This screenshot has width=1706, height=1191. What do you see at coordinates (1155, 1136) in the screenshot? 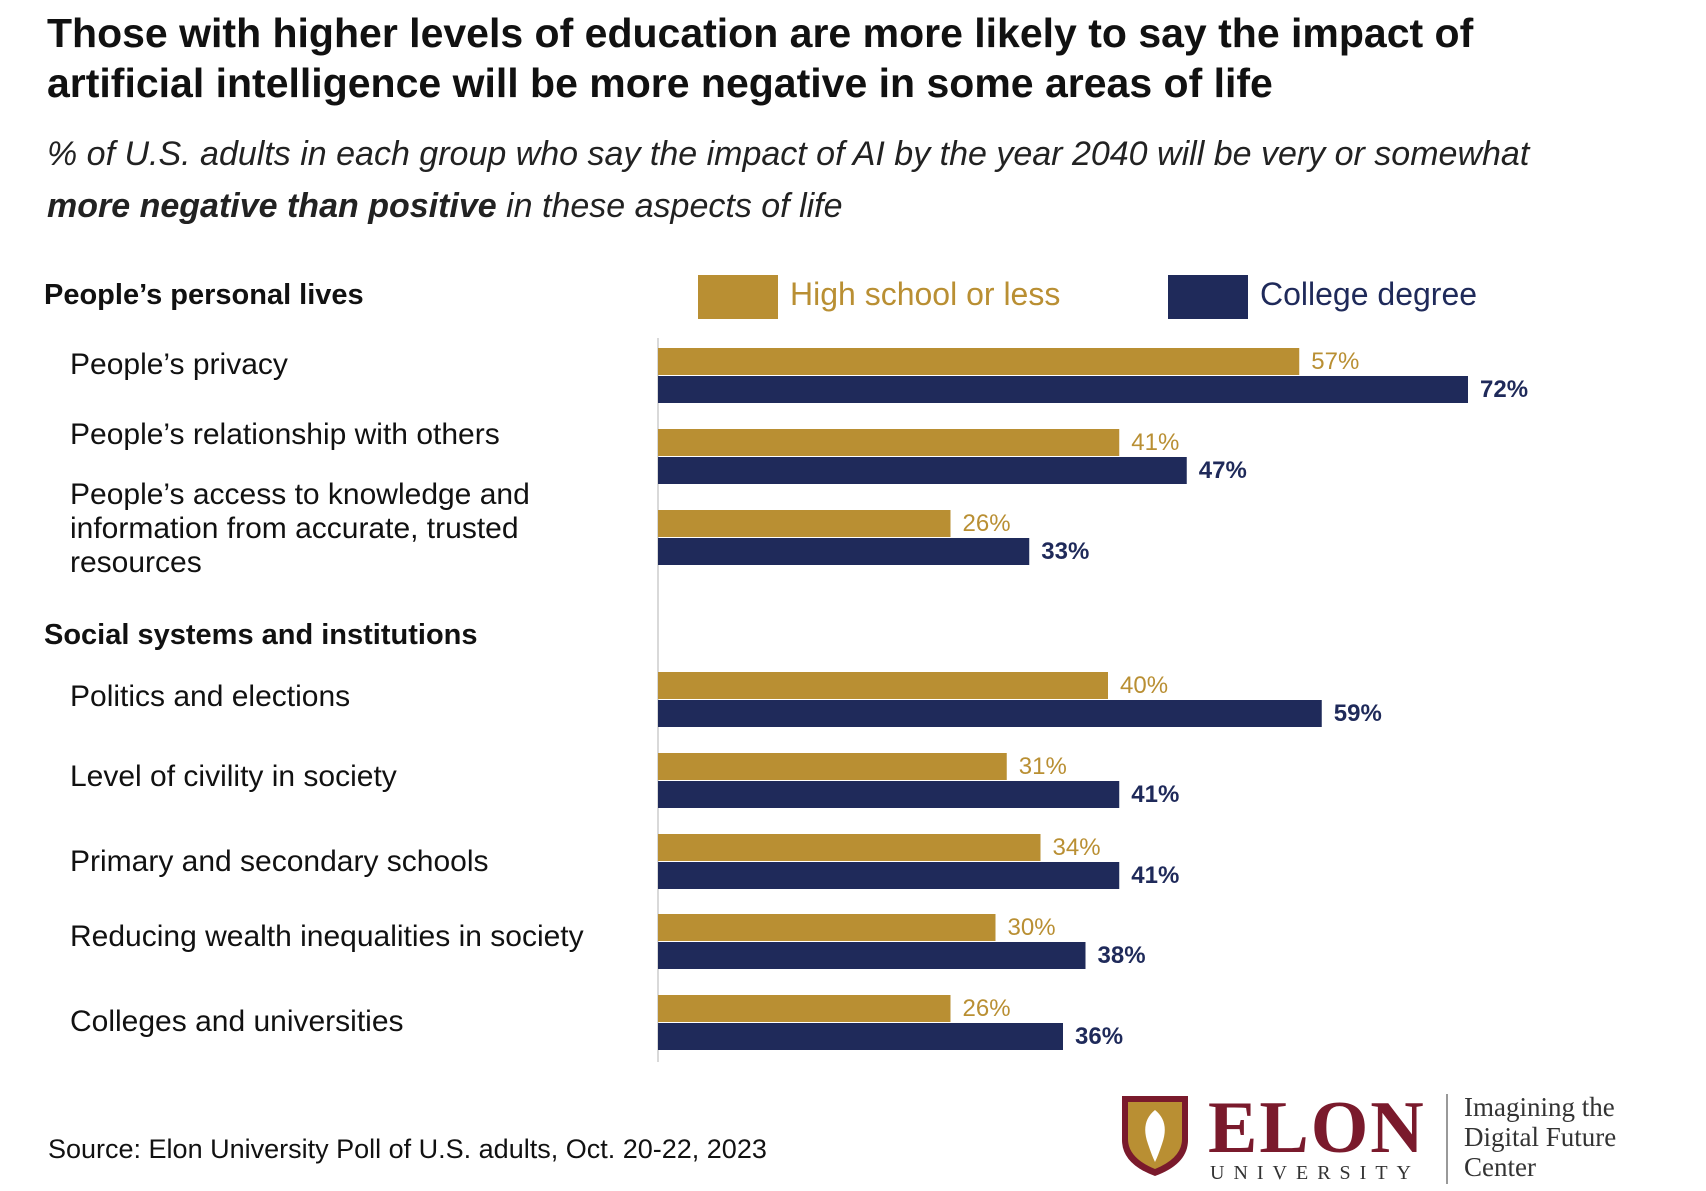
I see `university-shield-icon` at bounding box center [1155, 1136].